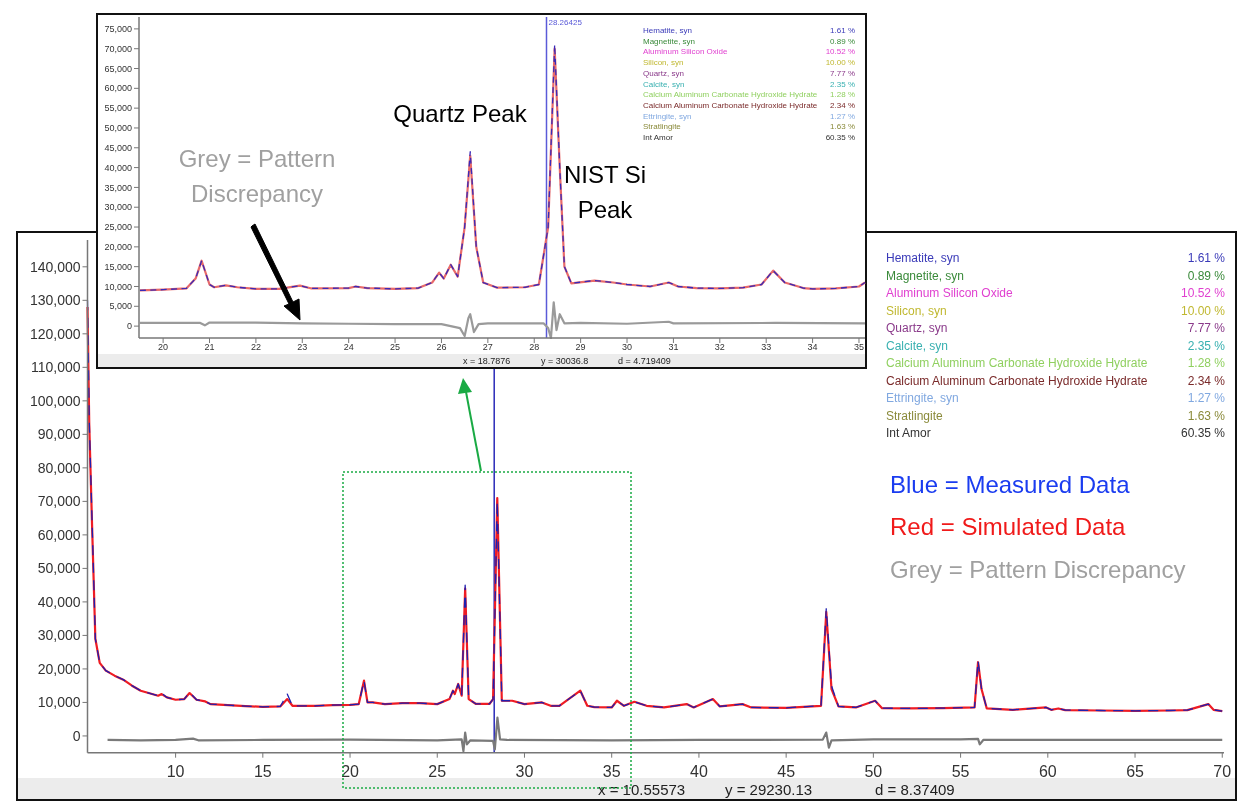 The image size is (1243, 809). What do you see at coordinates (642, 789) in the screenshot?
I see `text: x = 10.55573` at bounding box center [642, 789].